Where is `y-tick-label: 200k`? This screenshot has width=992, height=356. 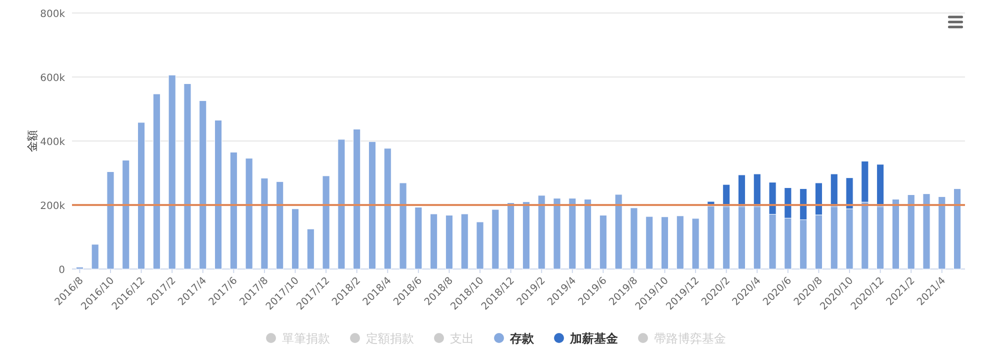
y-tick-label: 200k is located at coordinates (53, 206).